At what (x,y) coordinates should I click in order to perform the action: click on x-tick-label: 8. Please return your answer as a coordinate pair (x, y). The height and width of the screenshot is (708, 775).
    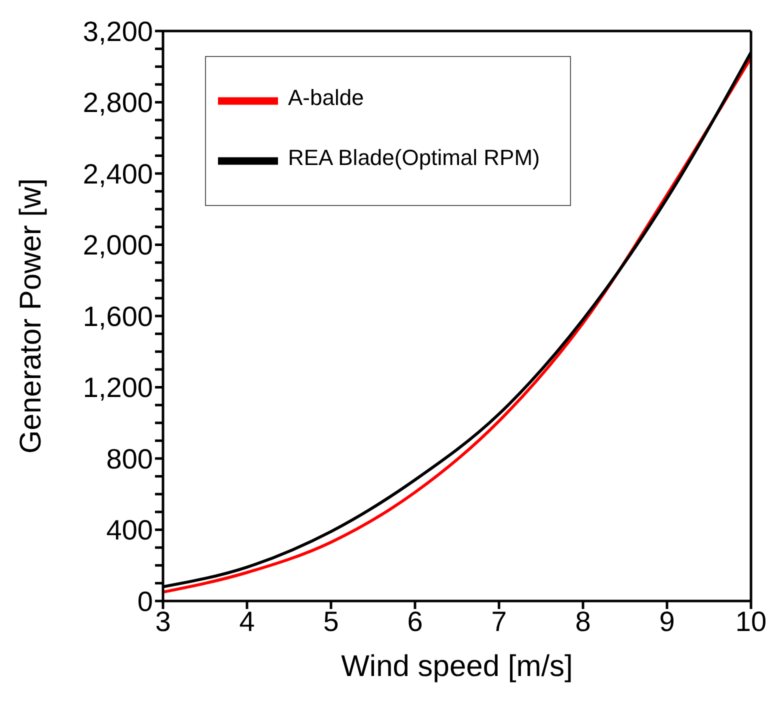
    Looking at the image, I should click on (583, 621).